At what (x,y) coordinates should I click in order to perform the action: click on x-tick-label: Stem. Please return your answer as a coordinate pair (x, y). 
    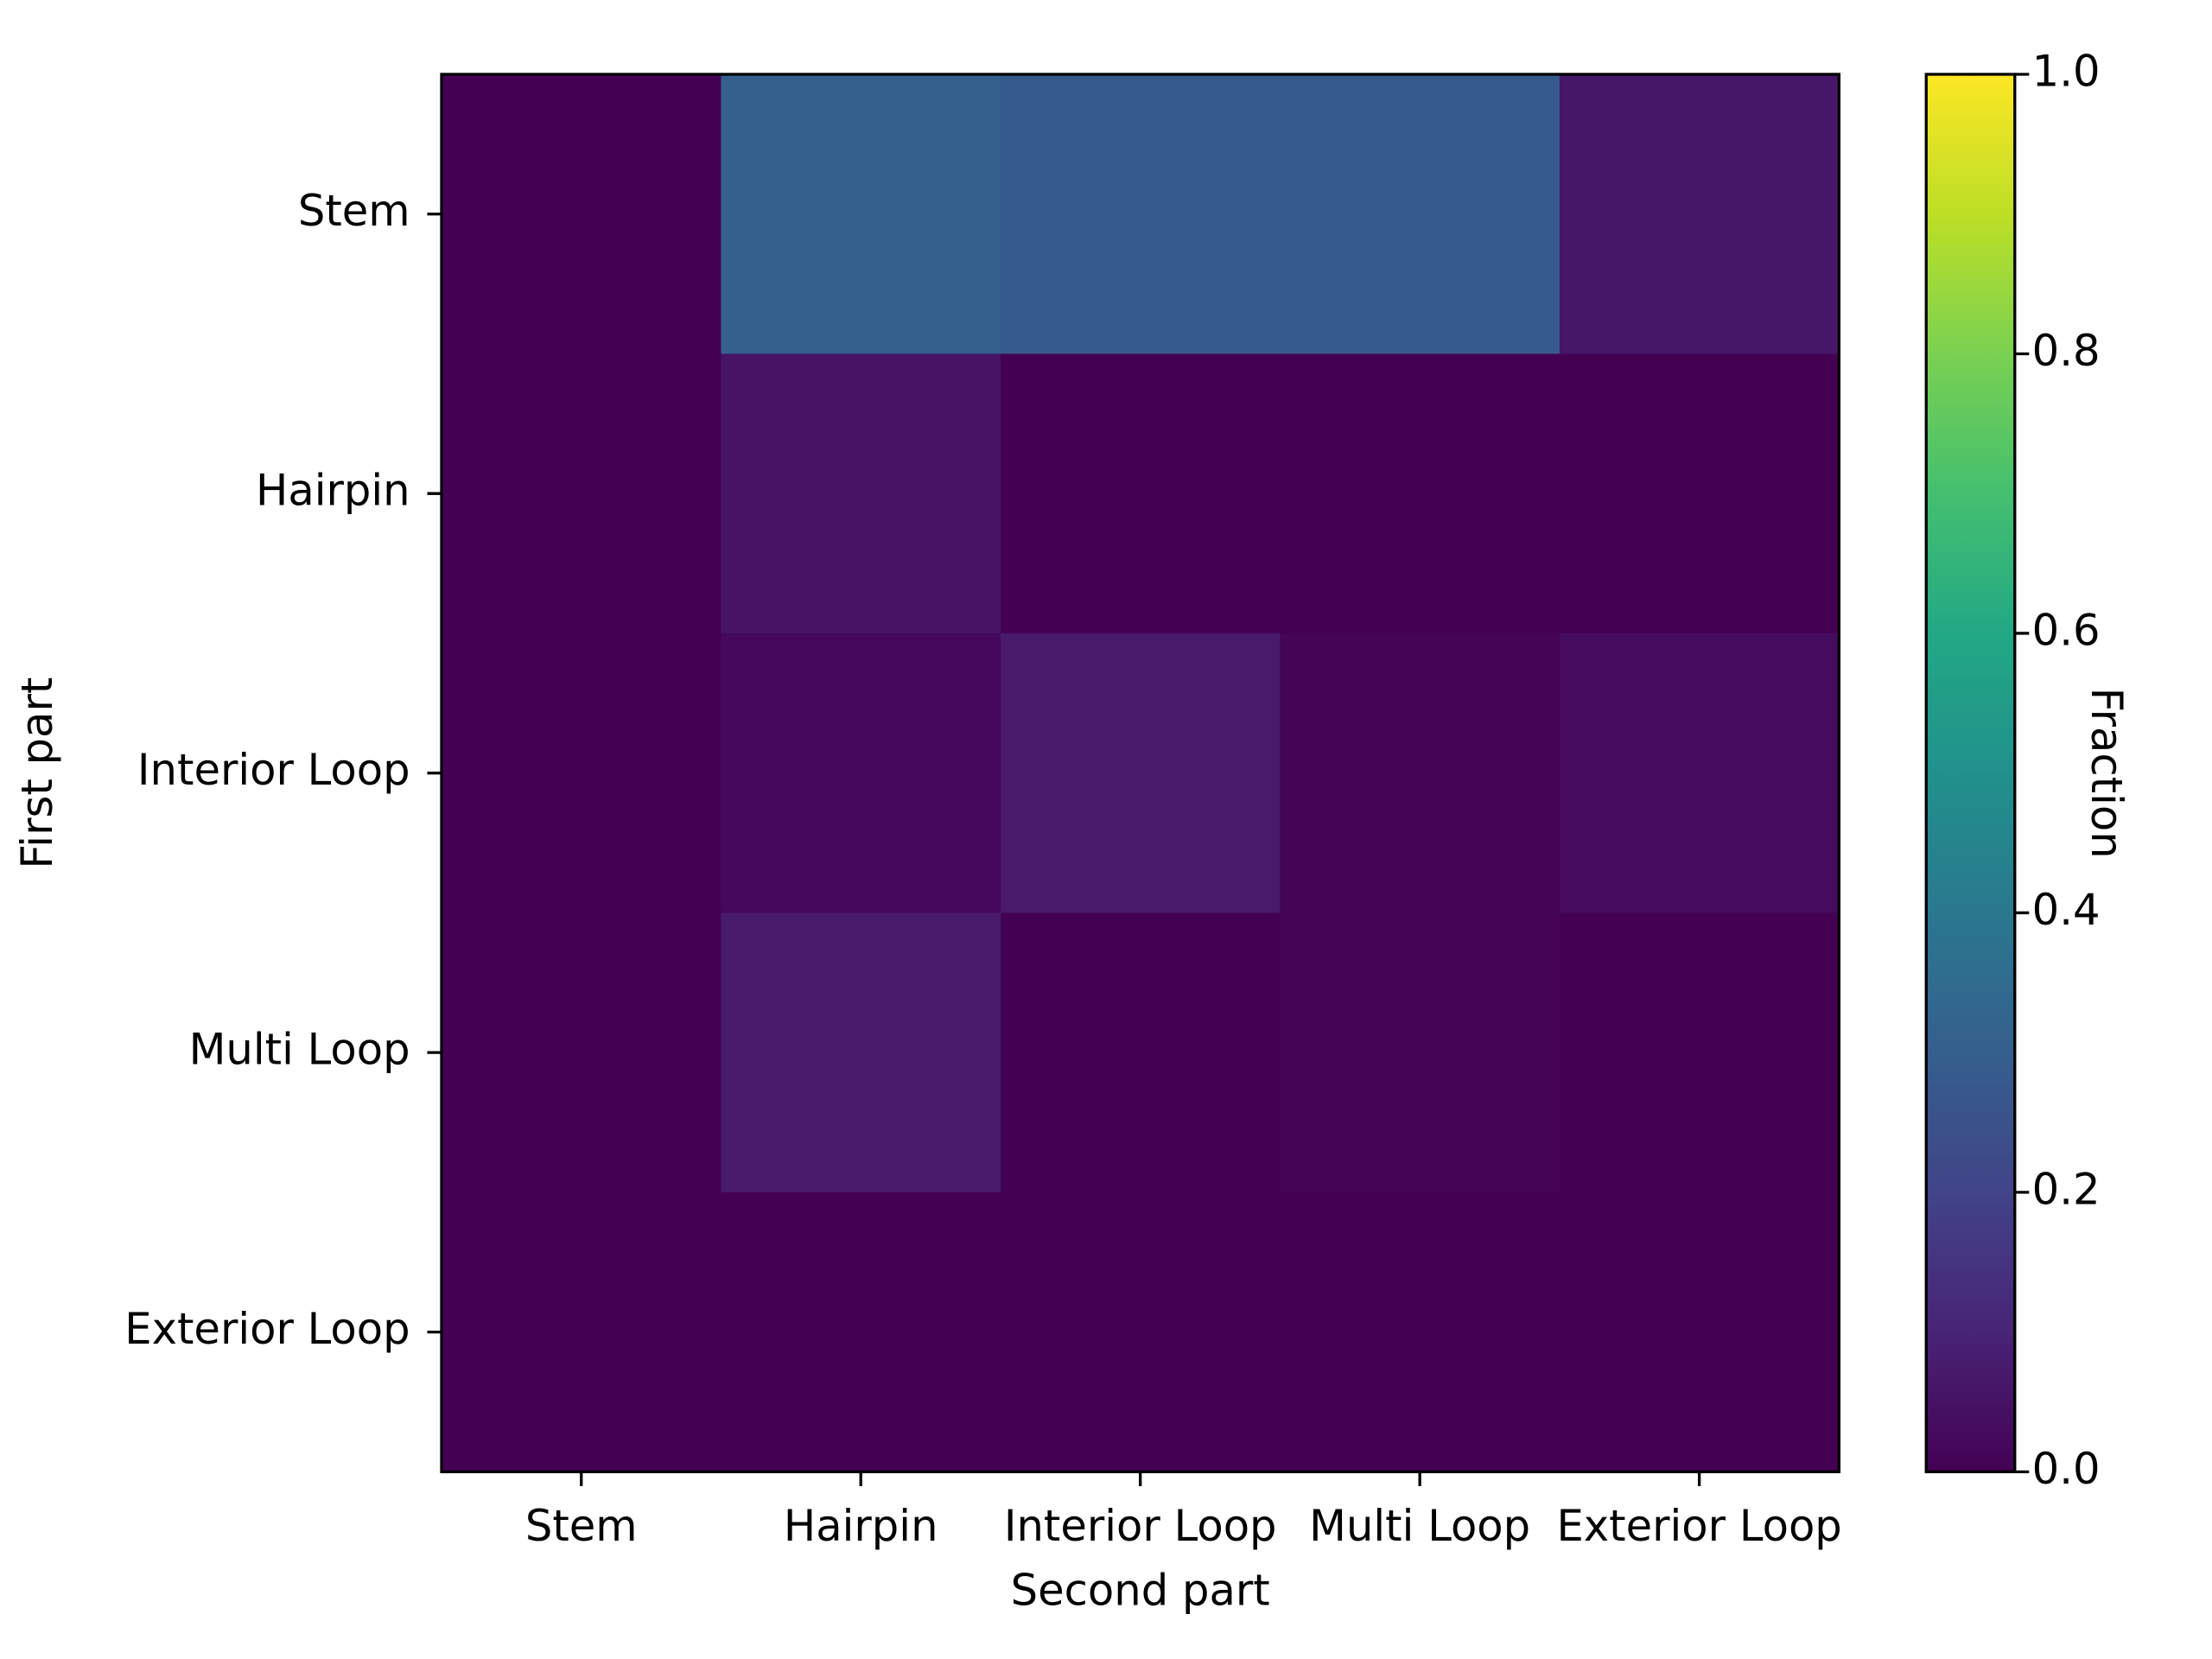
    Looking at the image, I should click on (581, 1526).